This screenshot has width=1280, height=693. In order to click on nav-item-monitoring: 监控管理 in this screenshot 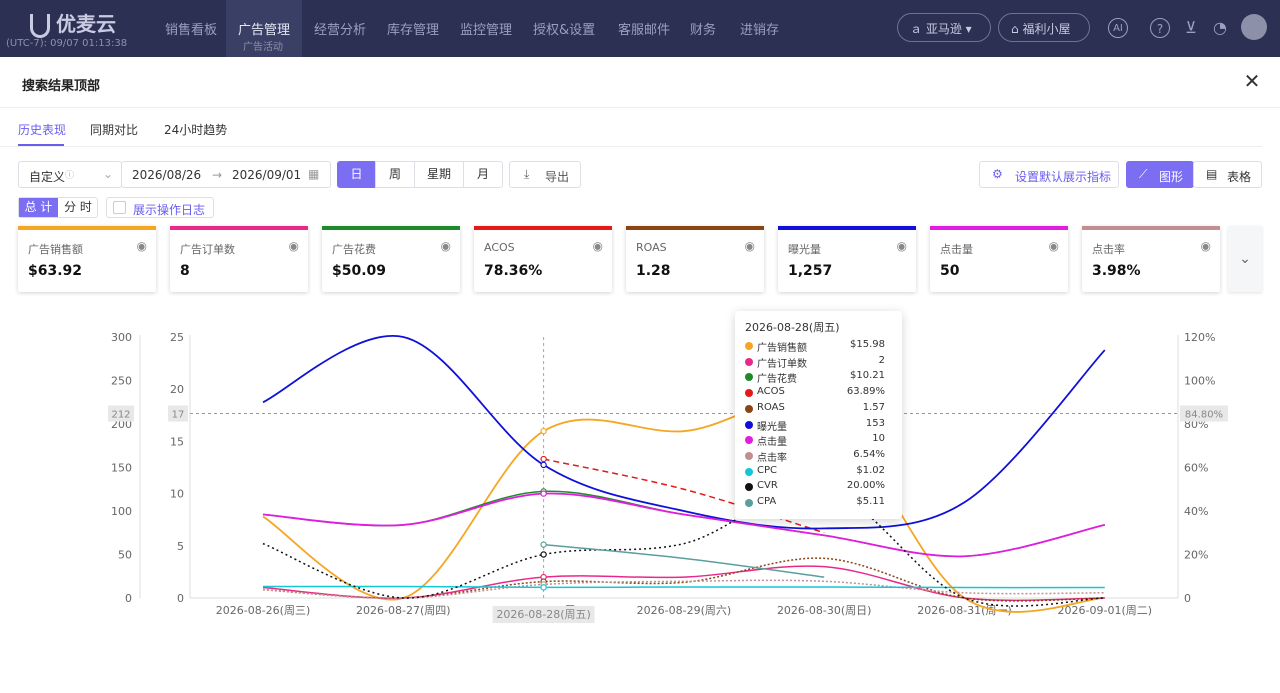, I will do `click(486, 30)`.